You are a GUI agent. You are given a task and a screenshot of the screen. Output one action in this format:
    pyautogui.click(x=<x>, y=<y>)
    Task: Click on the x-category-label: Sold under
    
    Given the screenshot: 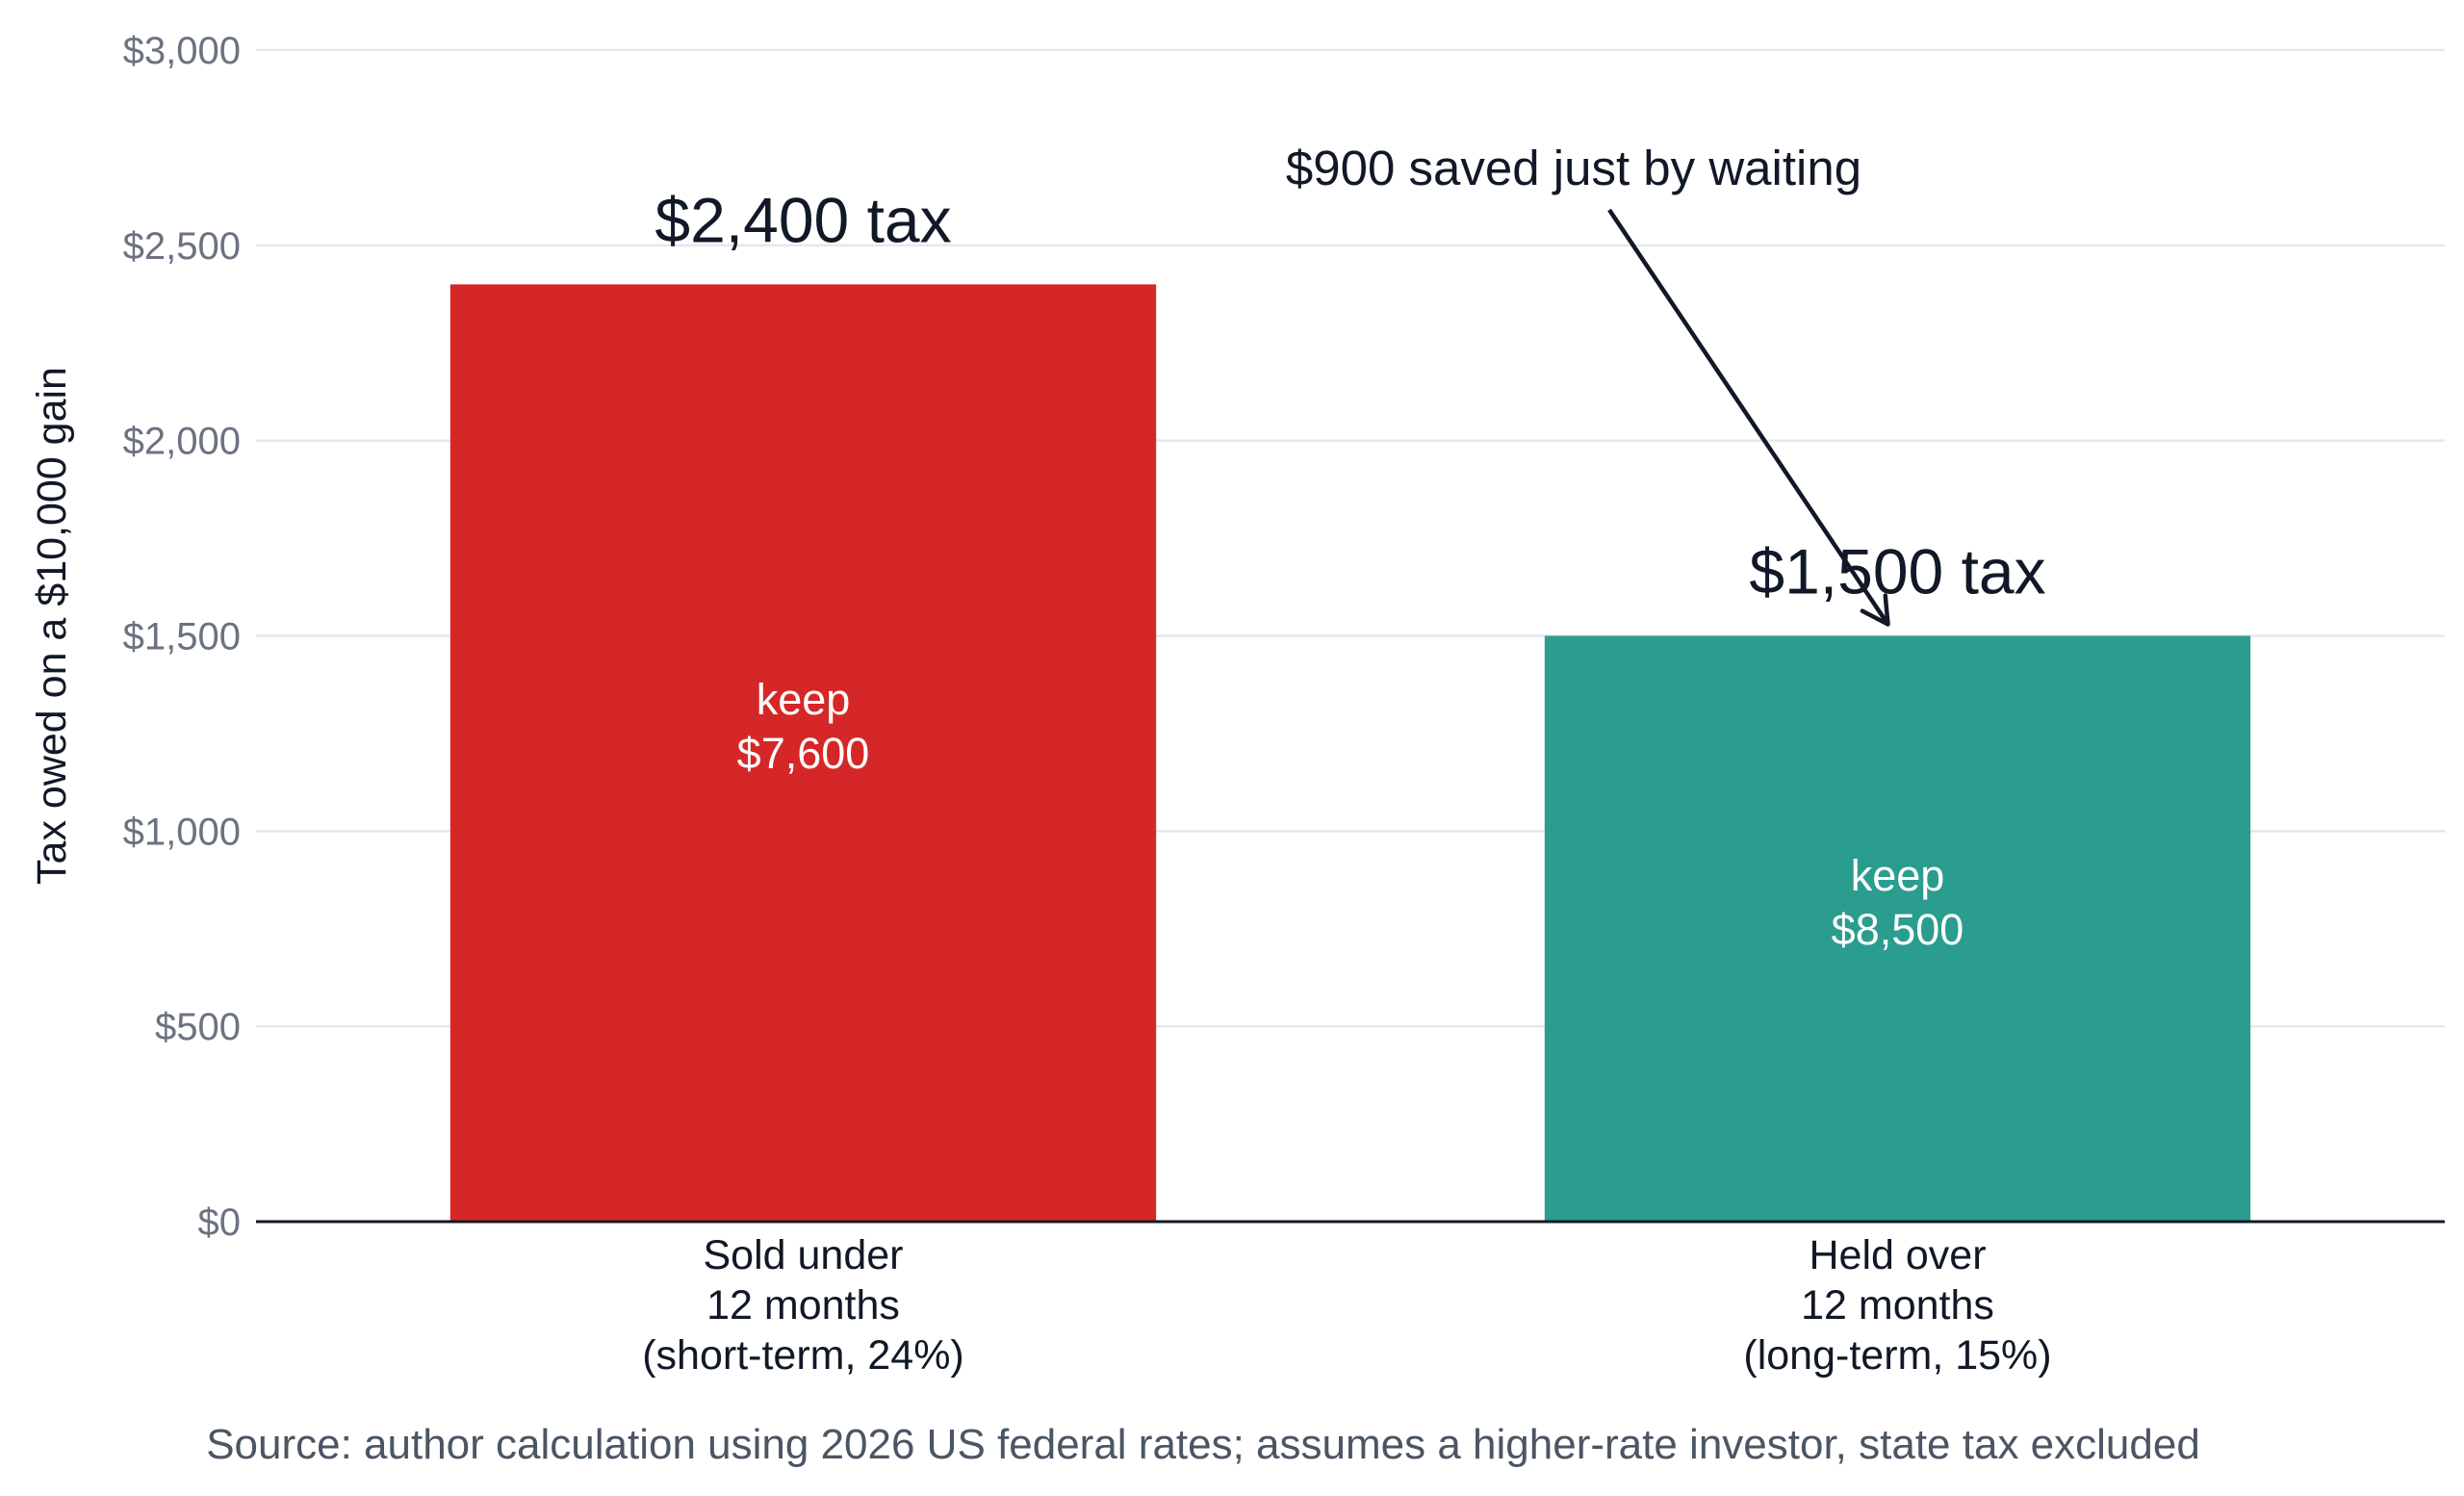 What is the action you would take?
    pyautogui.click(x=804, y=1255)
    